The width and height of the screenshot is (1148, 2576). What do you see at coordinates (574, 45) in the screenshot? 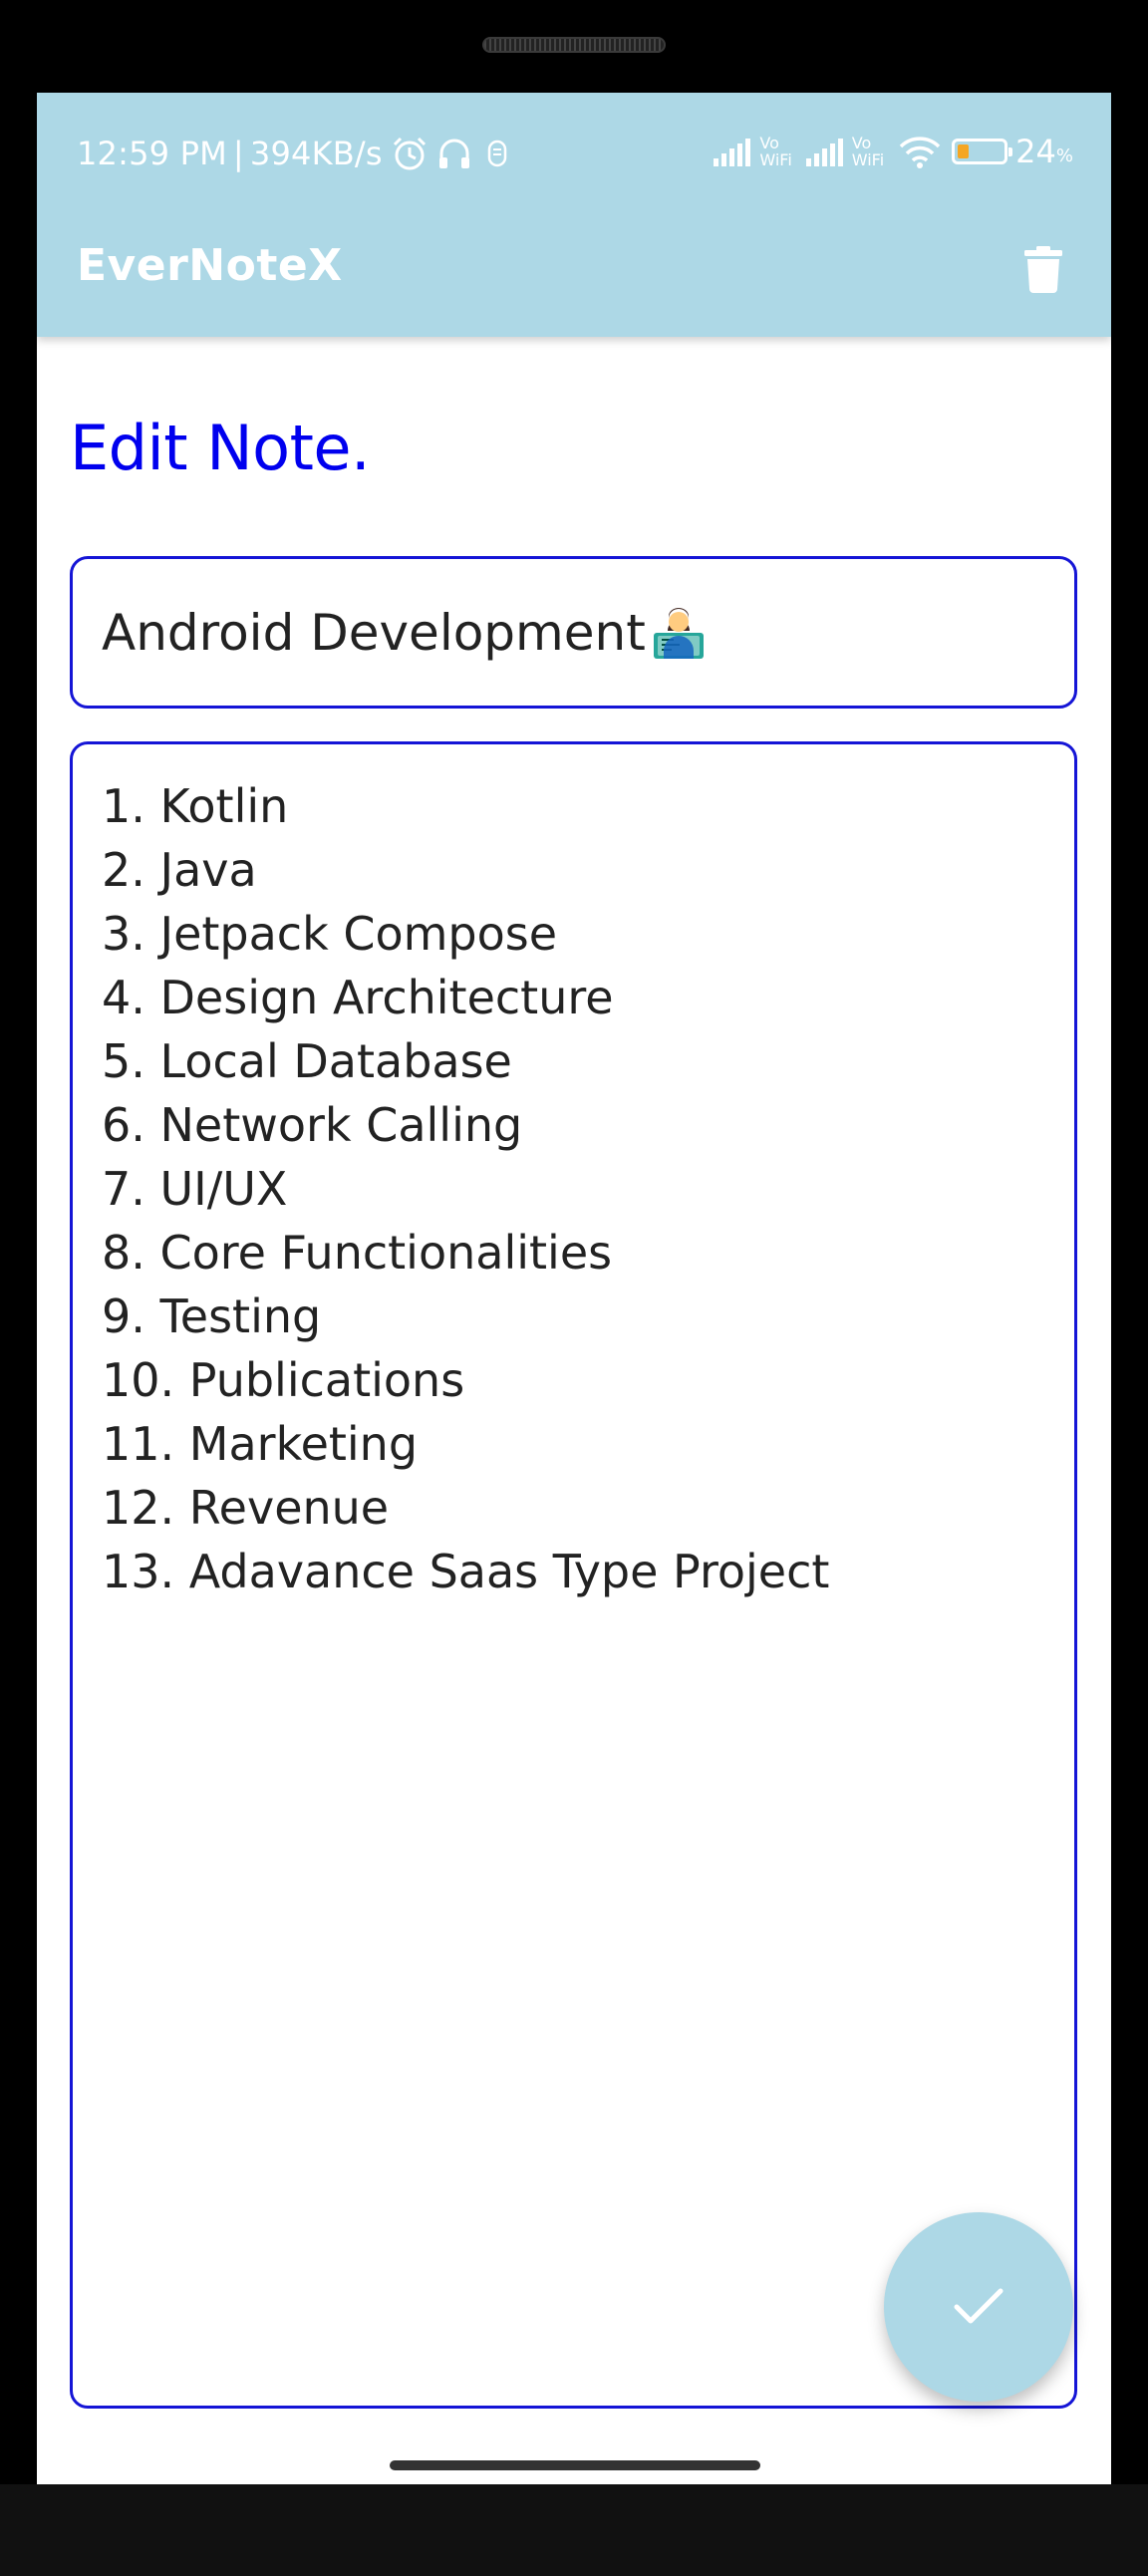
I see `earpiece-speaker` at bounding box center [574, 45].